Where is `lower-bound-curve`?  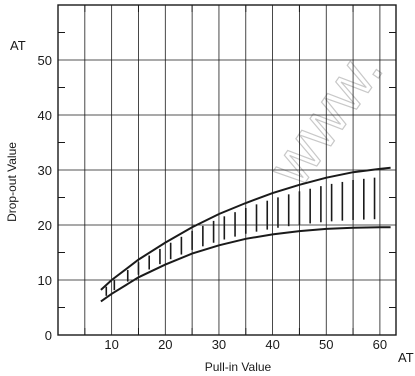
lower-bound-curve is located at coordinates (245, 264).